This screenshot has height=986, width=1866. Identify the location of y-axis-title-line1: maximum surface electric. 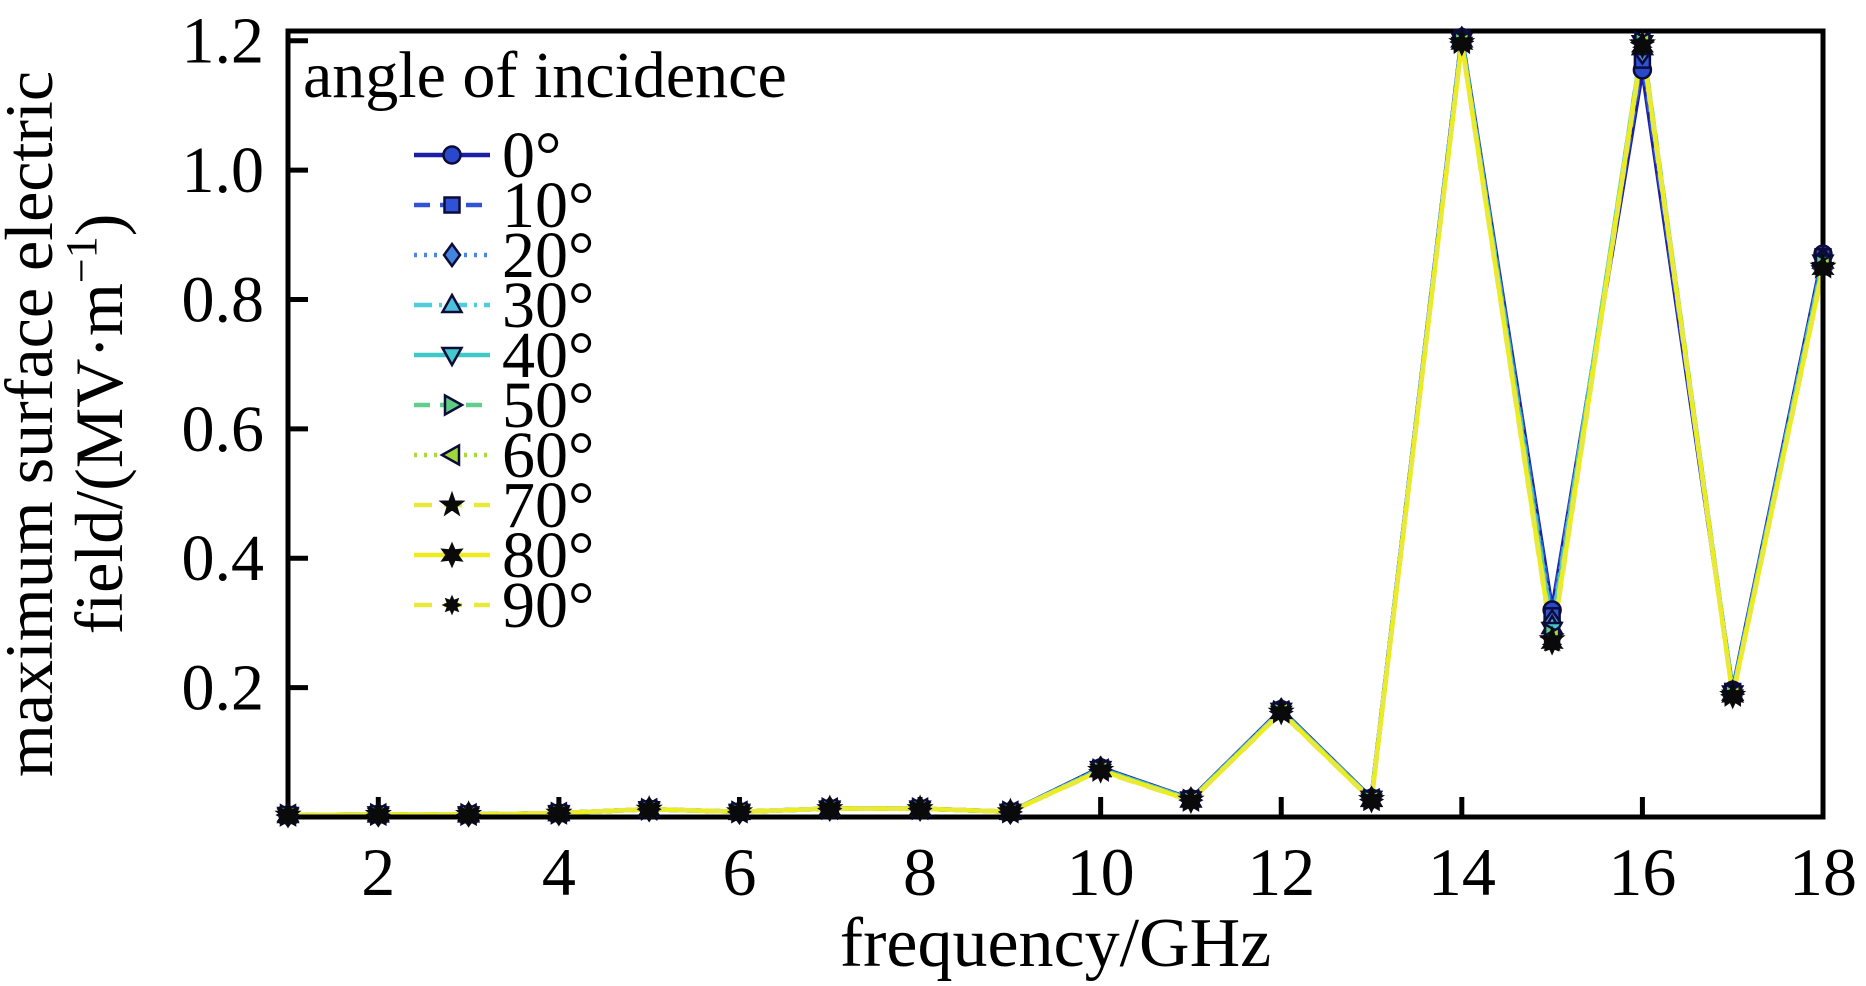
(33, 424).